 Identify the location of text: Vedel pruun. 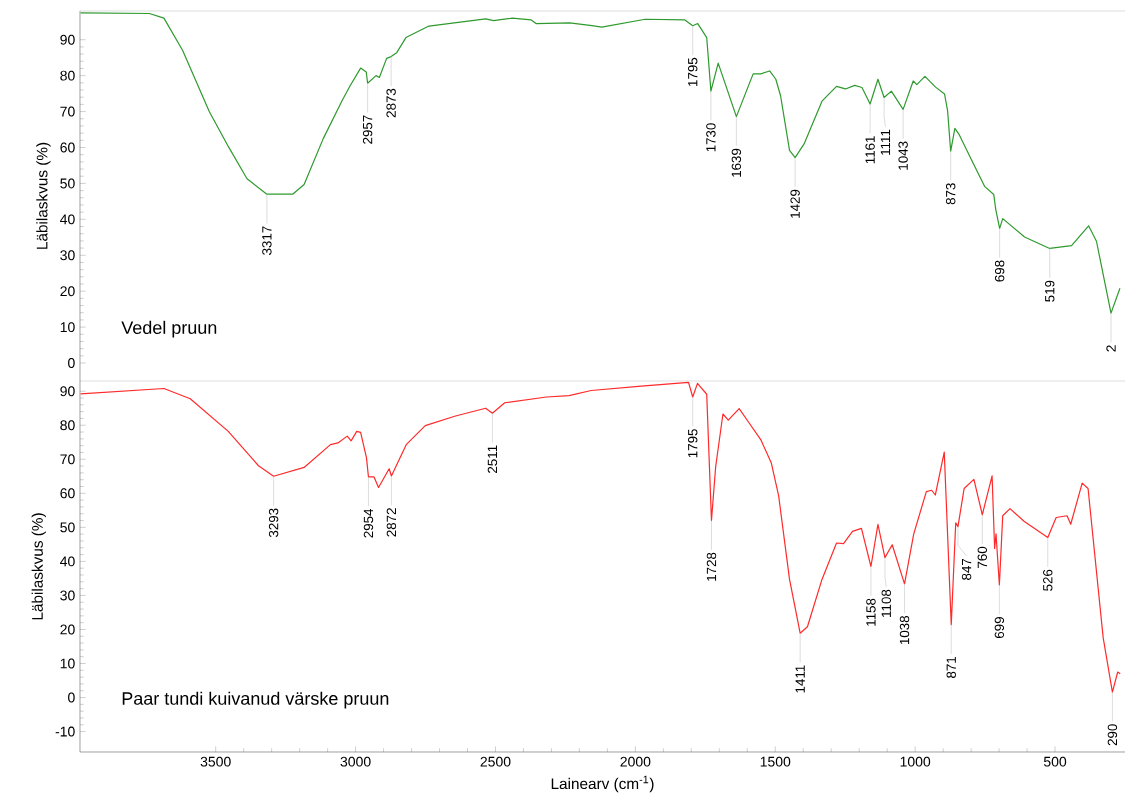
(169, 329).